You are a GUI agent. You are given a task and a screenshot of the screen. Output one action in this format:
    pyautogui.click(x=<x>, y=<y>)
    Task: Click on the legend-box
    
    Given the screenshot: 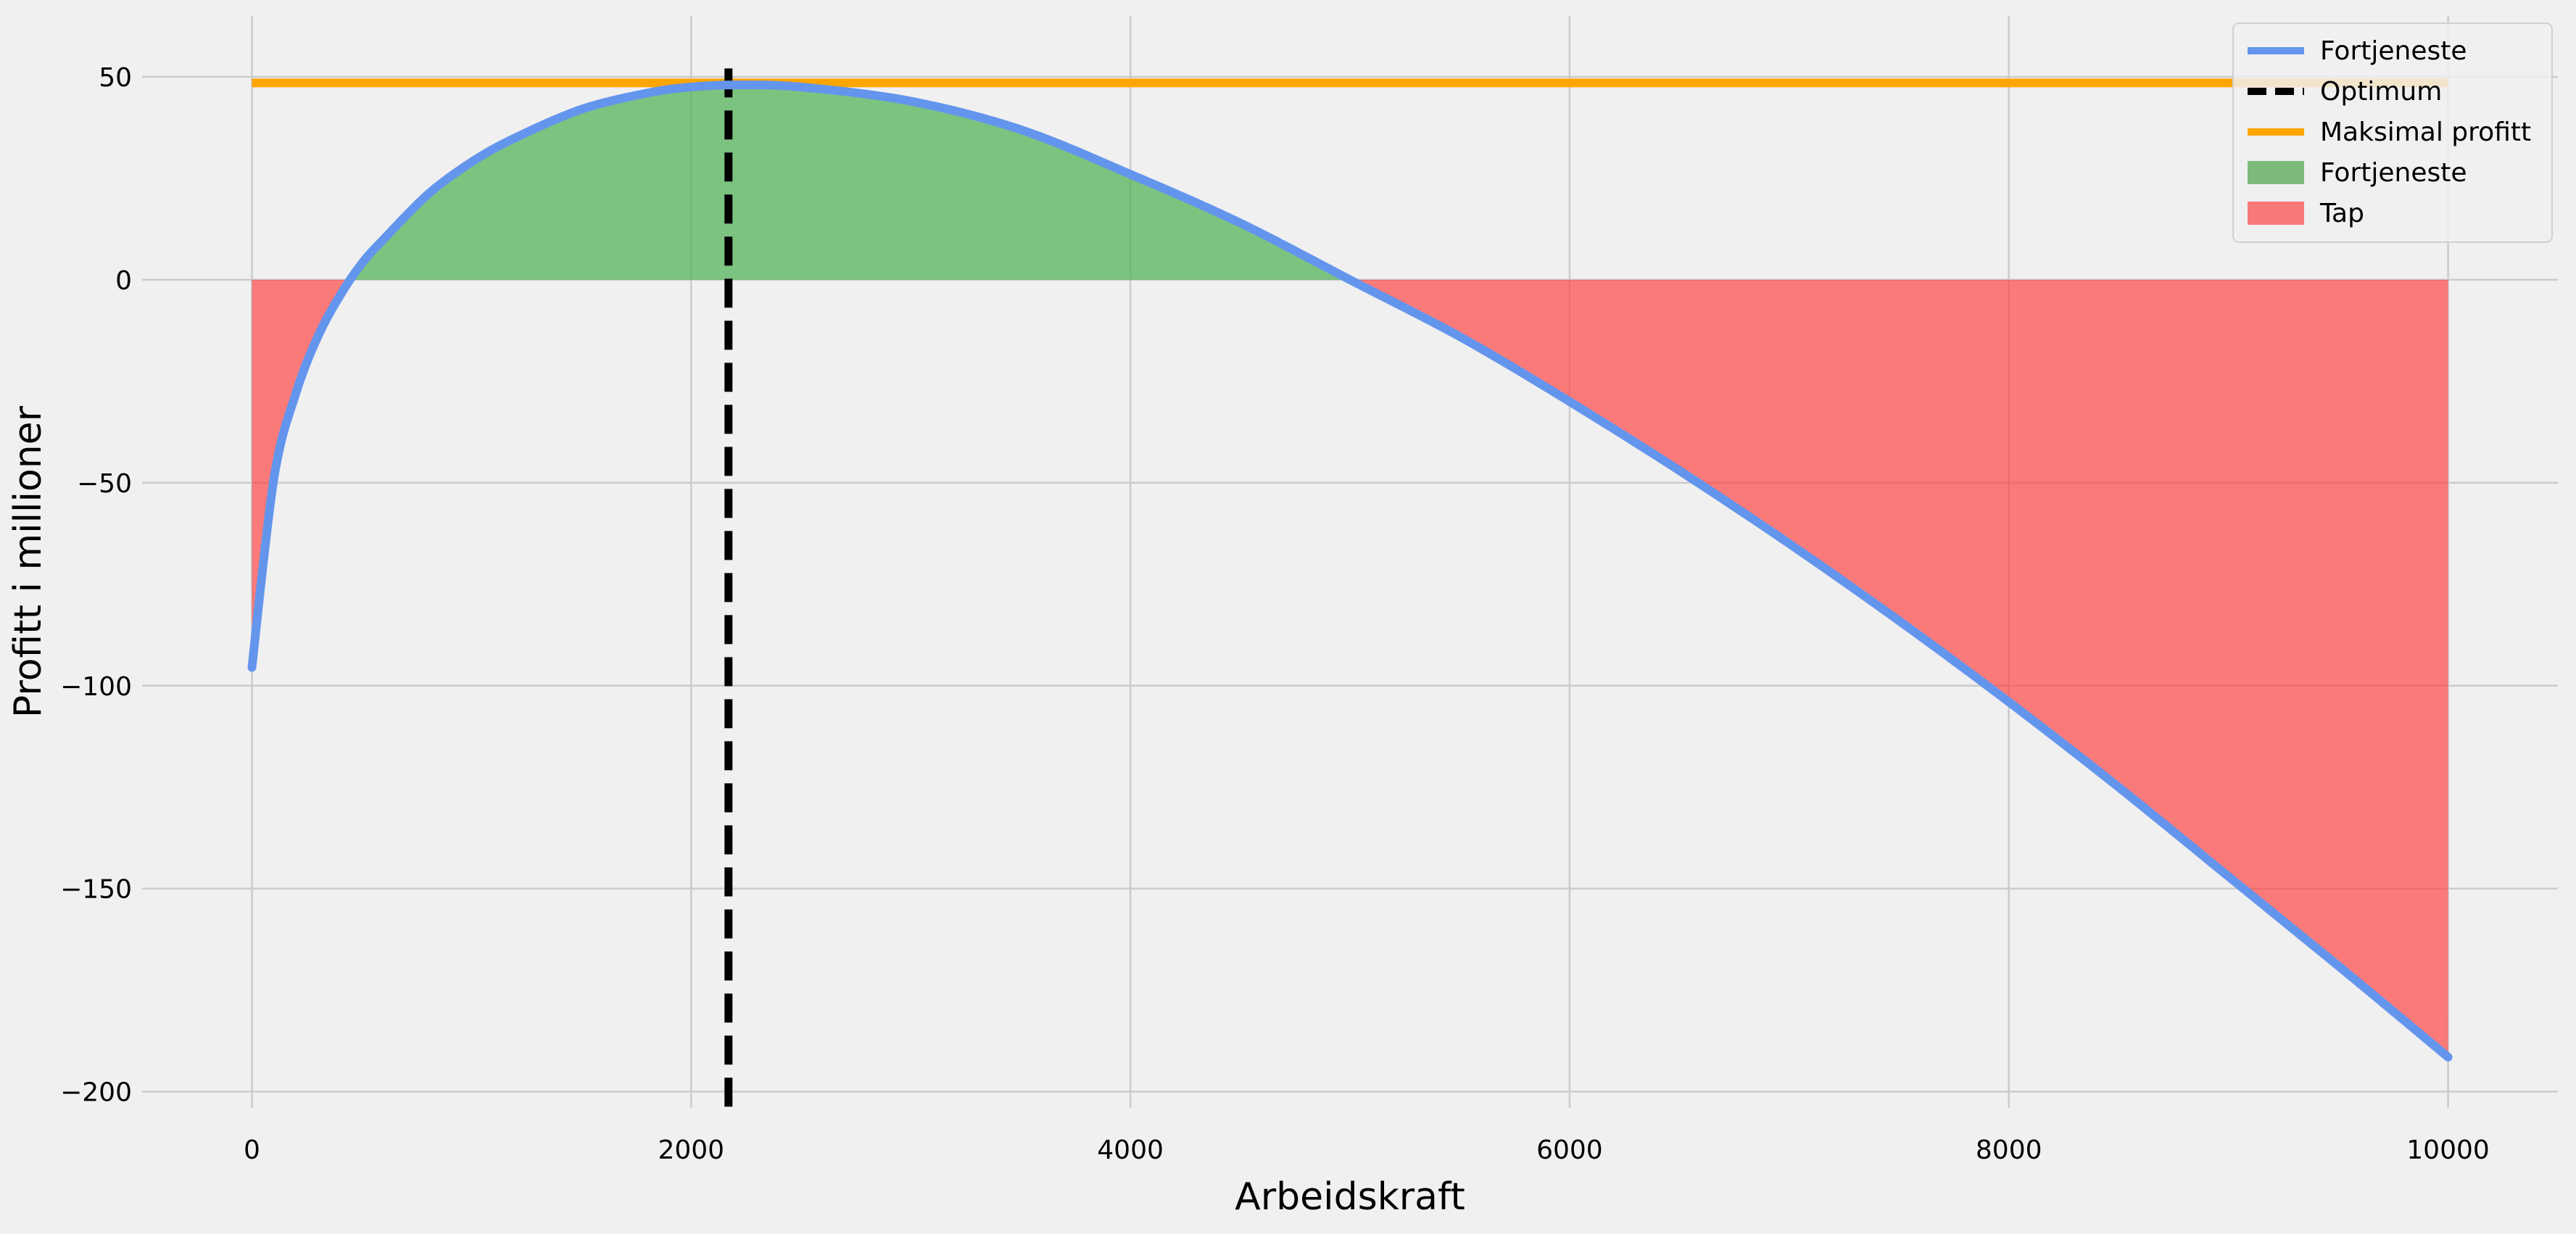 What is the action you would take?
    pyautogui.click(x=2393, y=132)
    